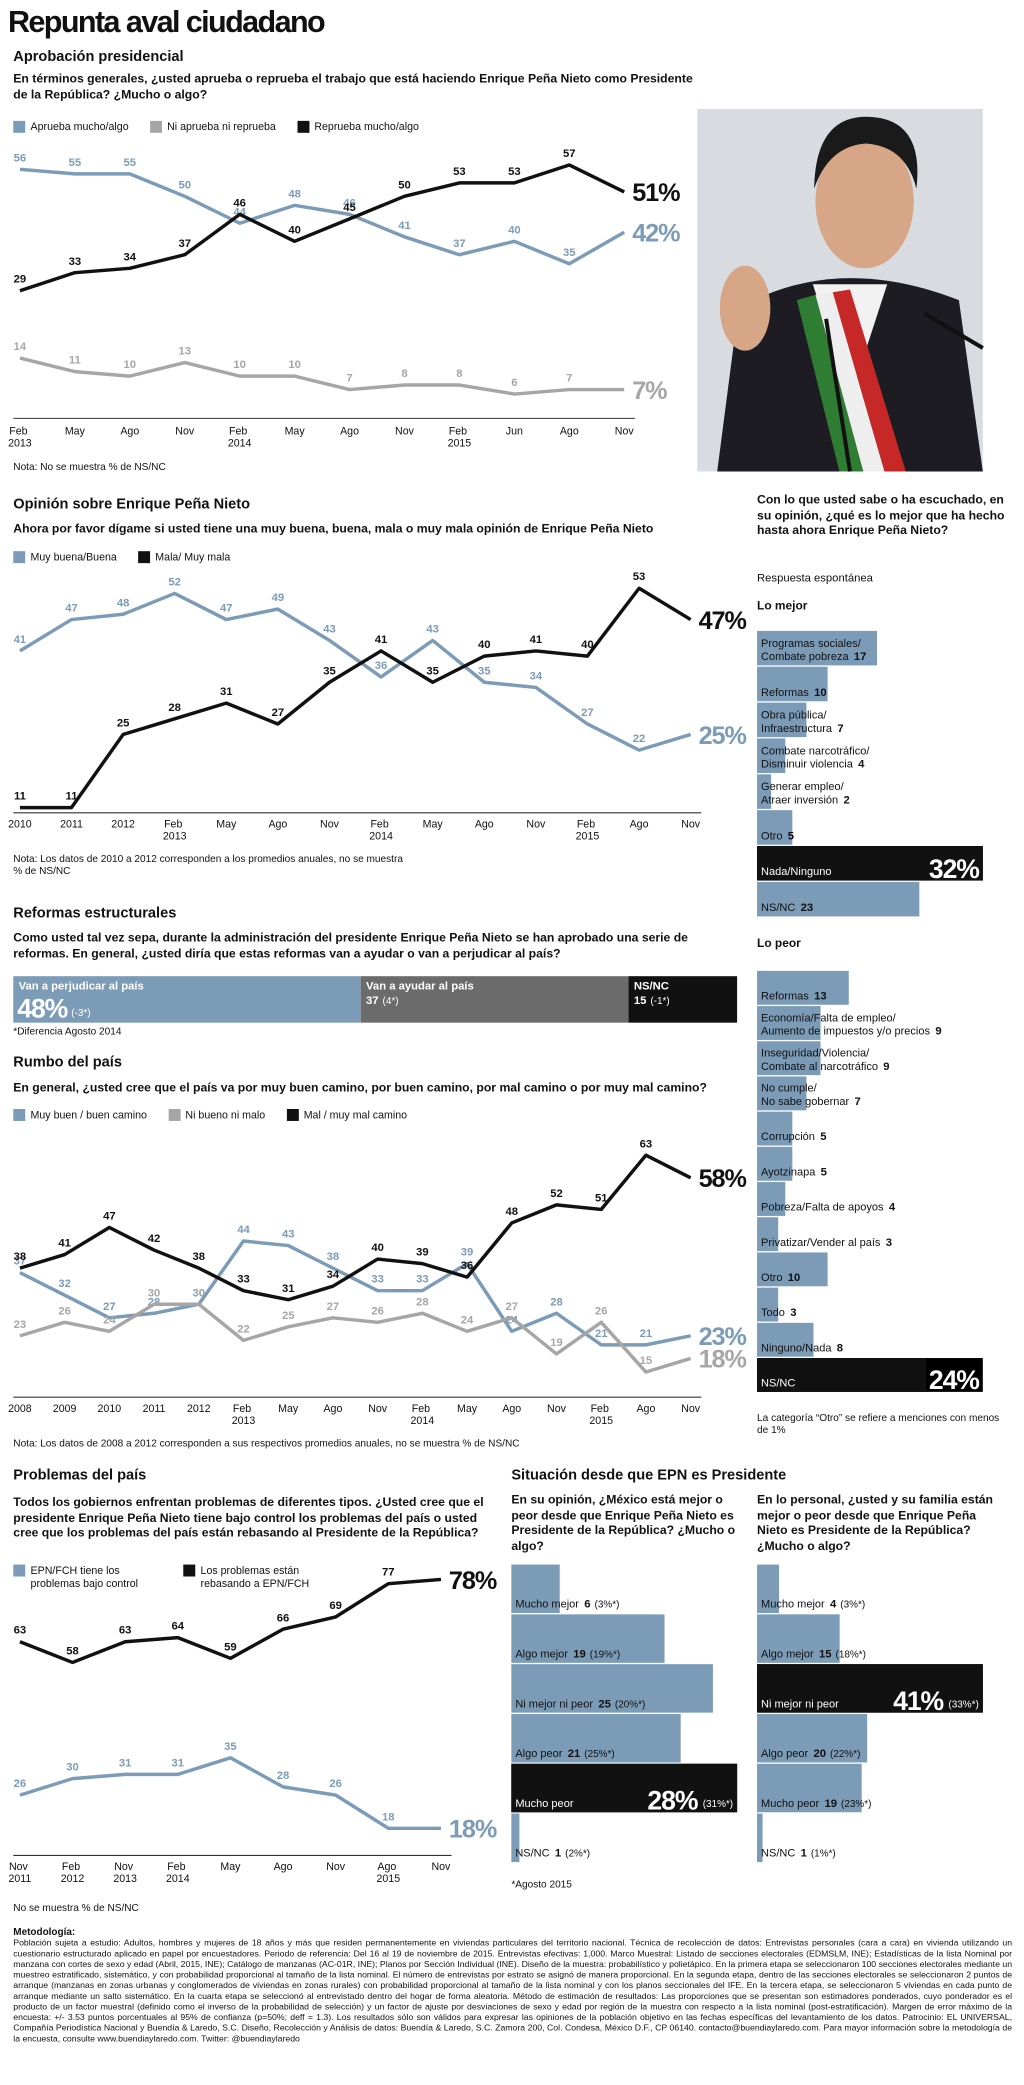  Describe the element at coordinates (193, 557) in the screenshot. I see `legend-label: Mala/ Muy mala` at that location.